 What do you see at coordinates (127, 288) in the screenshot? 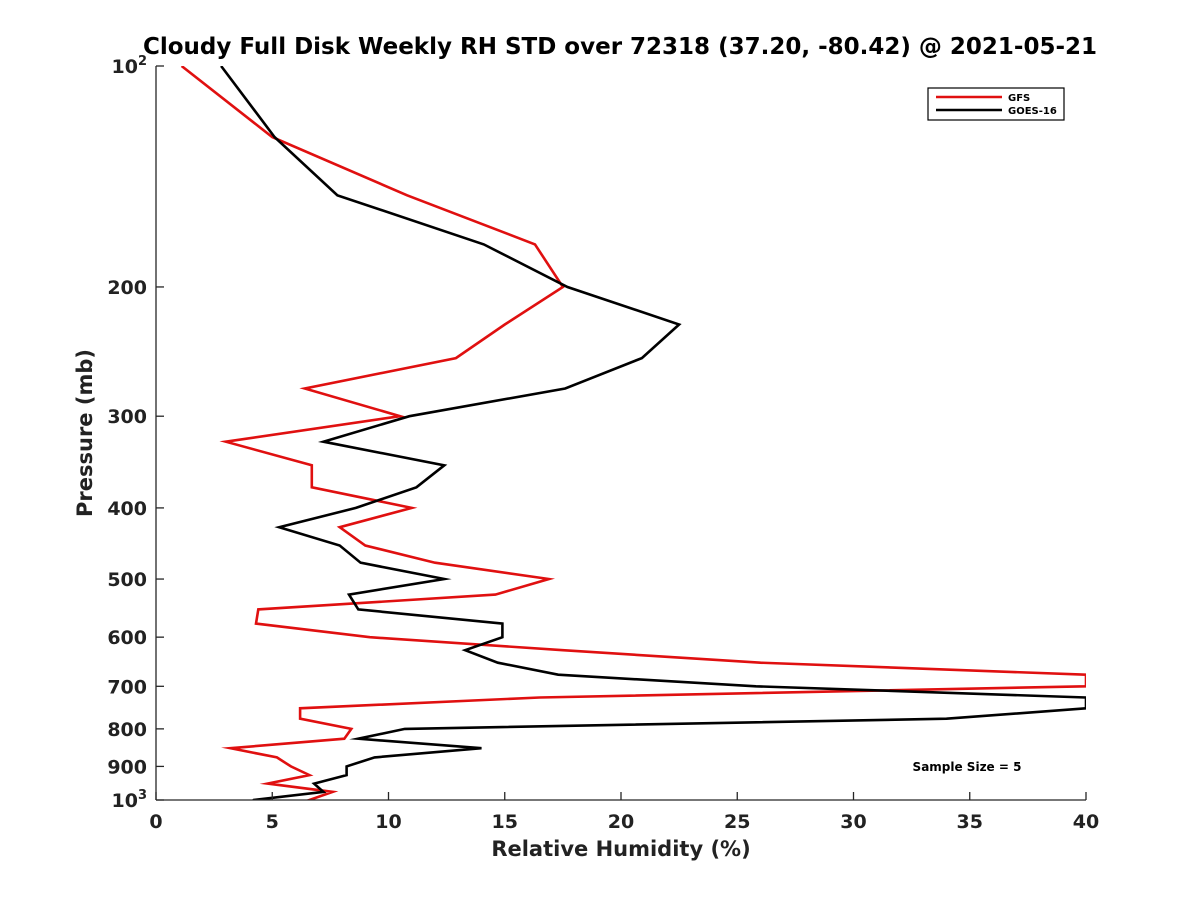
I see `y-tick-label: 200` at bounding box center [127, 288].